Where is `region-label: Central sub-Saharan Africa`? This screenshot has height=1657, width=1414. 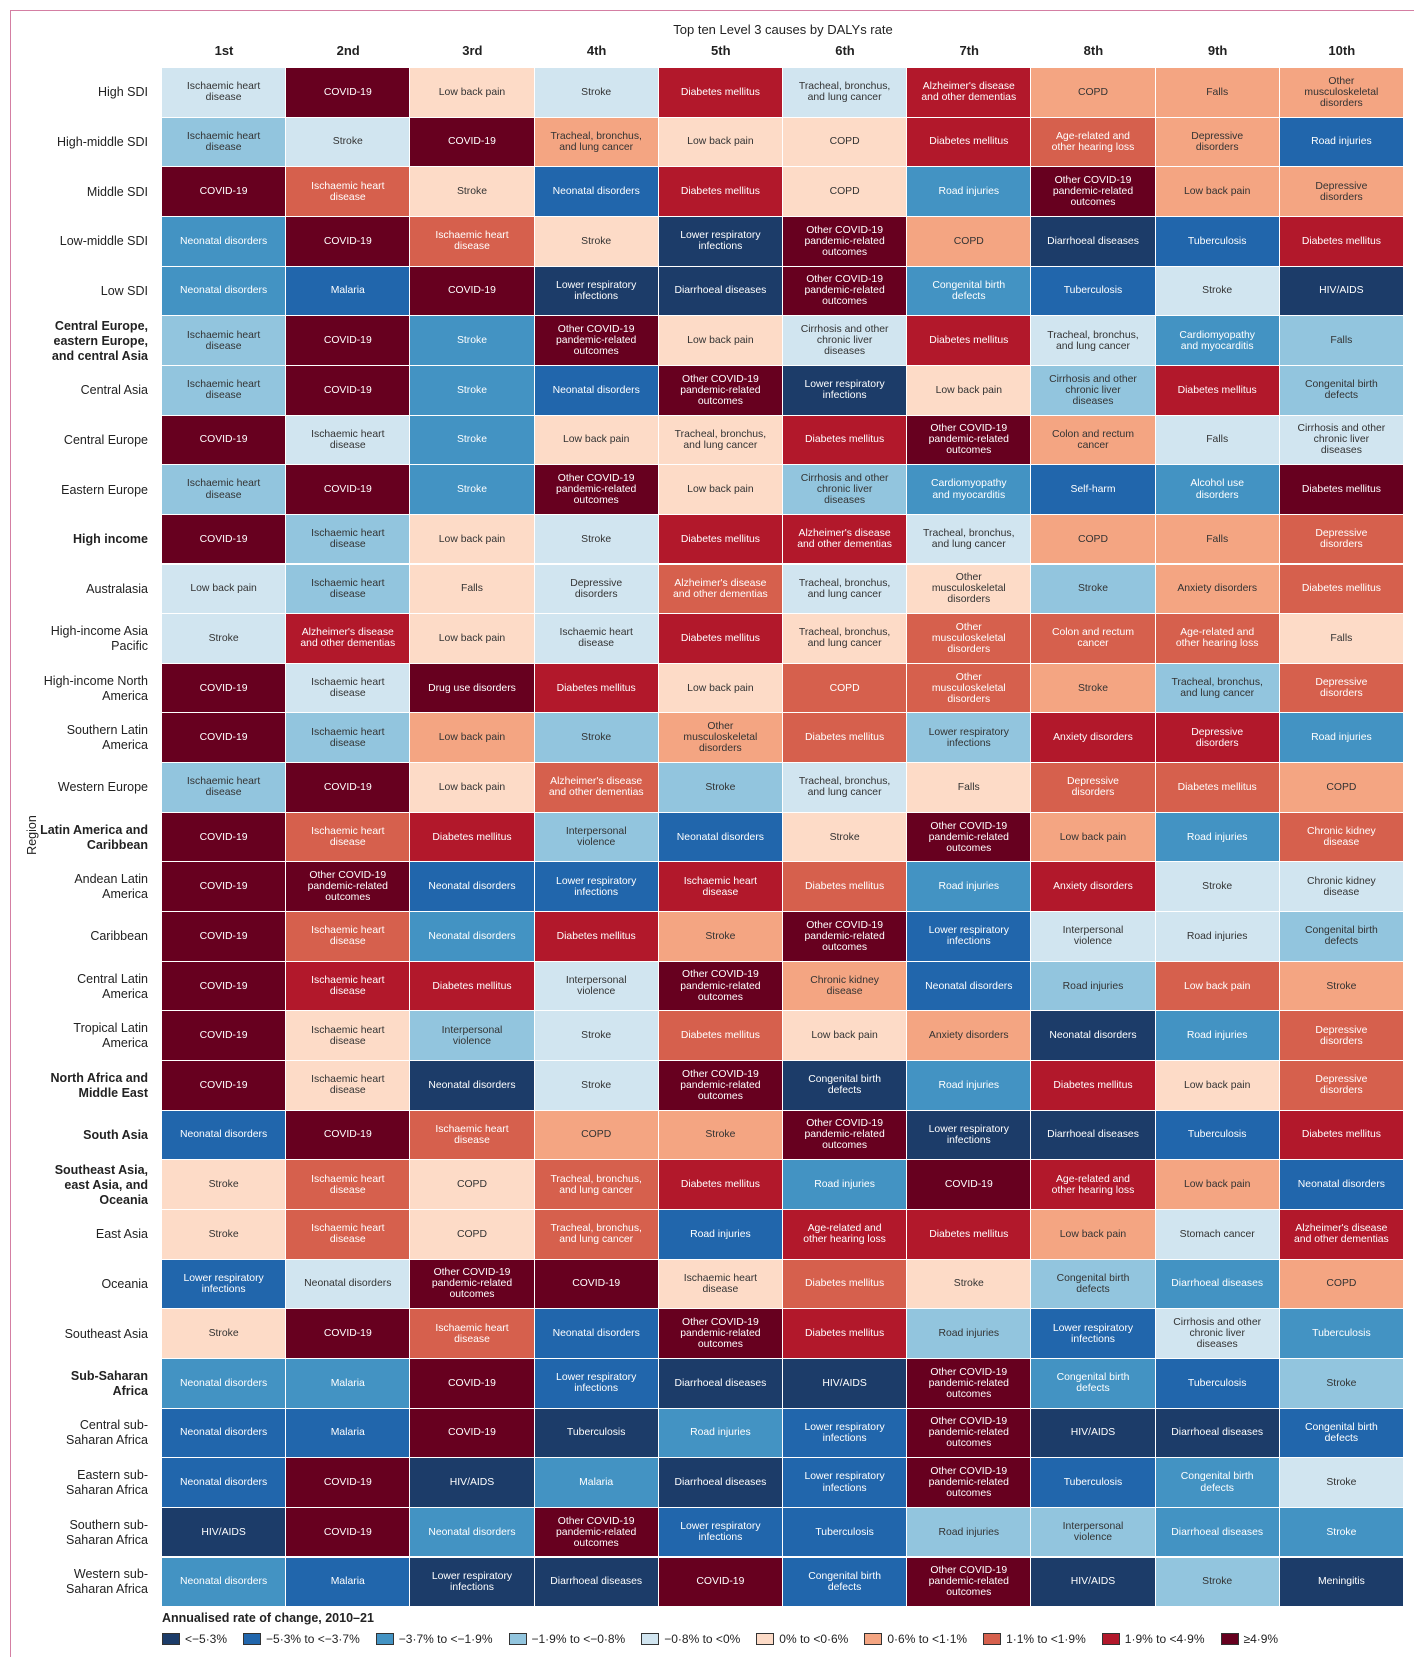
region-label: Central sub-Saharan Africa is located at coordinates (107, 1433).